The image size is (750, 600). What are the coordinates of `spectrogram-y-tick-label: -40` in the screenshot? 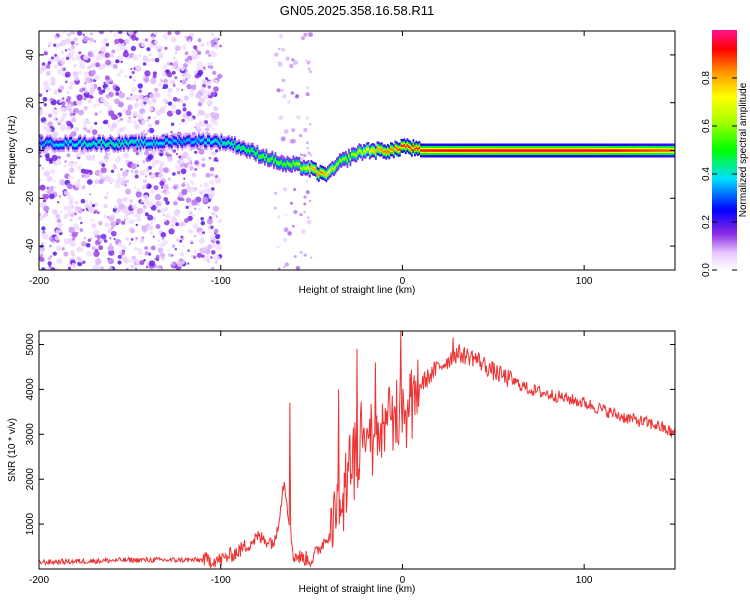 It's located at (30, 245).